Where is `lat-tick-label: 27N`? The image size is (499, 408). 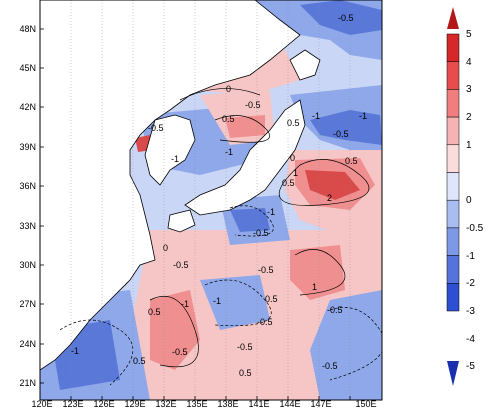 lat-tick-label: 27N is located at coordinates (27, 304).